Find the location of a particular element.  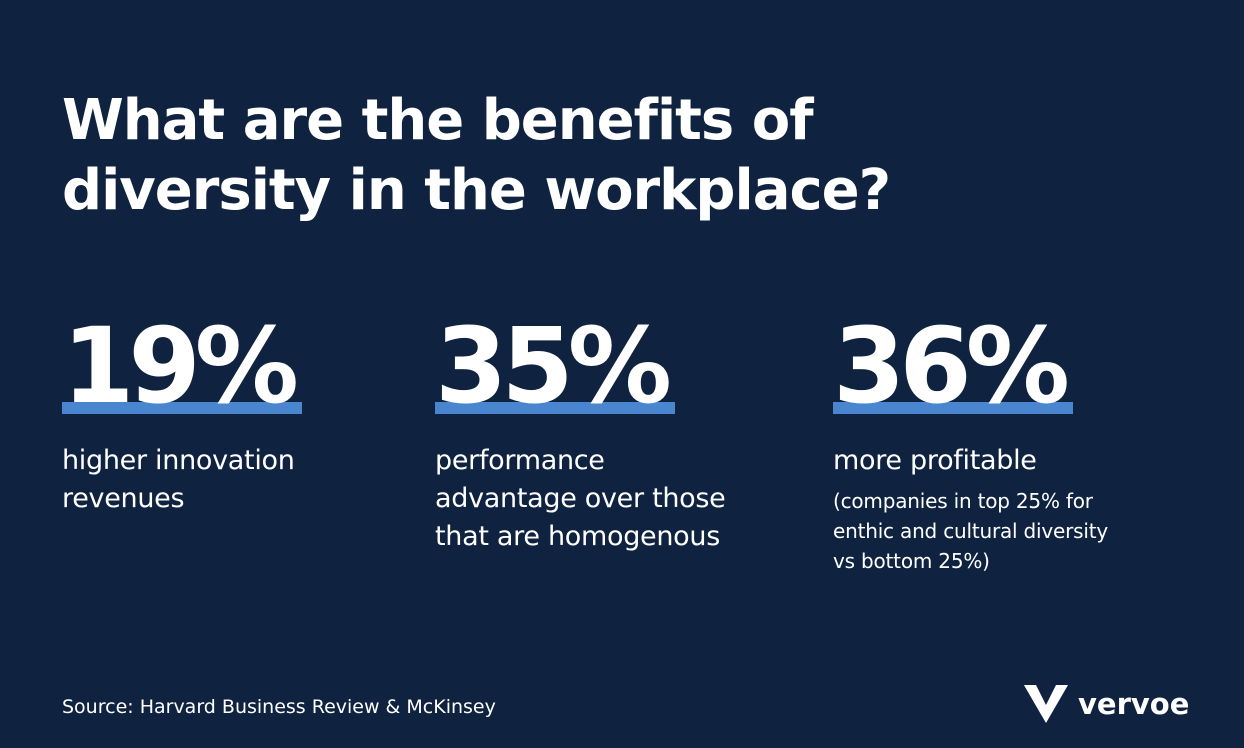

stat-note-line: (companies in top 25% for is located at coordinates (963, 501).